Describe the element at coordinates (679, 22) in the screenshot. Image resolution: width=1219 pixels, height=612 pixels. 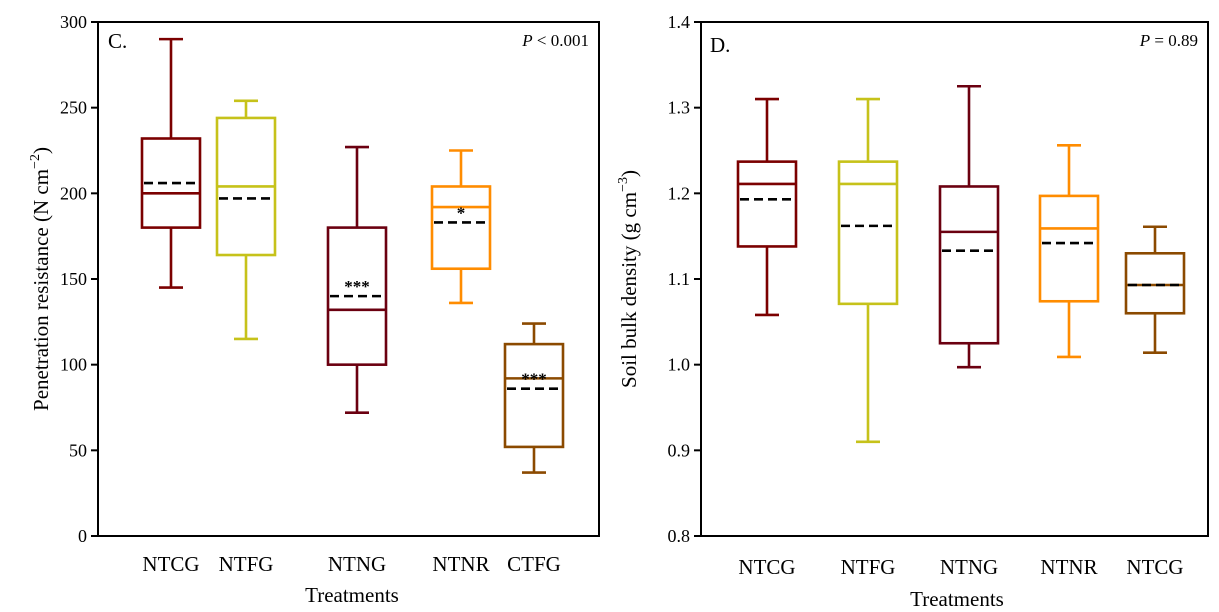
I see `y-tick-label: 1.4` at that location.